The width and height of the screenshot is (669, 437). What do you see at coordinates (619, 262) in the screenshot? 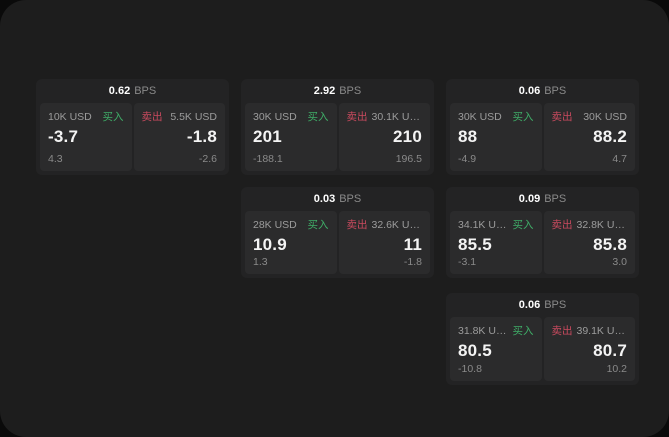
I see `sell-subvalue: 3.0` at bounding box center [619, 262].